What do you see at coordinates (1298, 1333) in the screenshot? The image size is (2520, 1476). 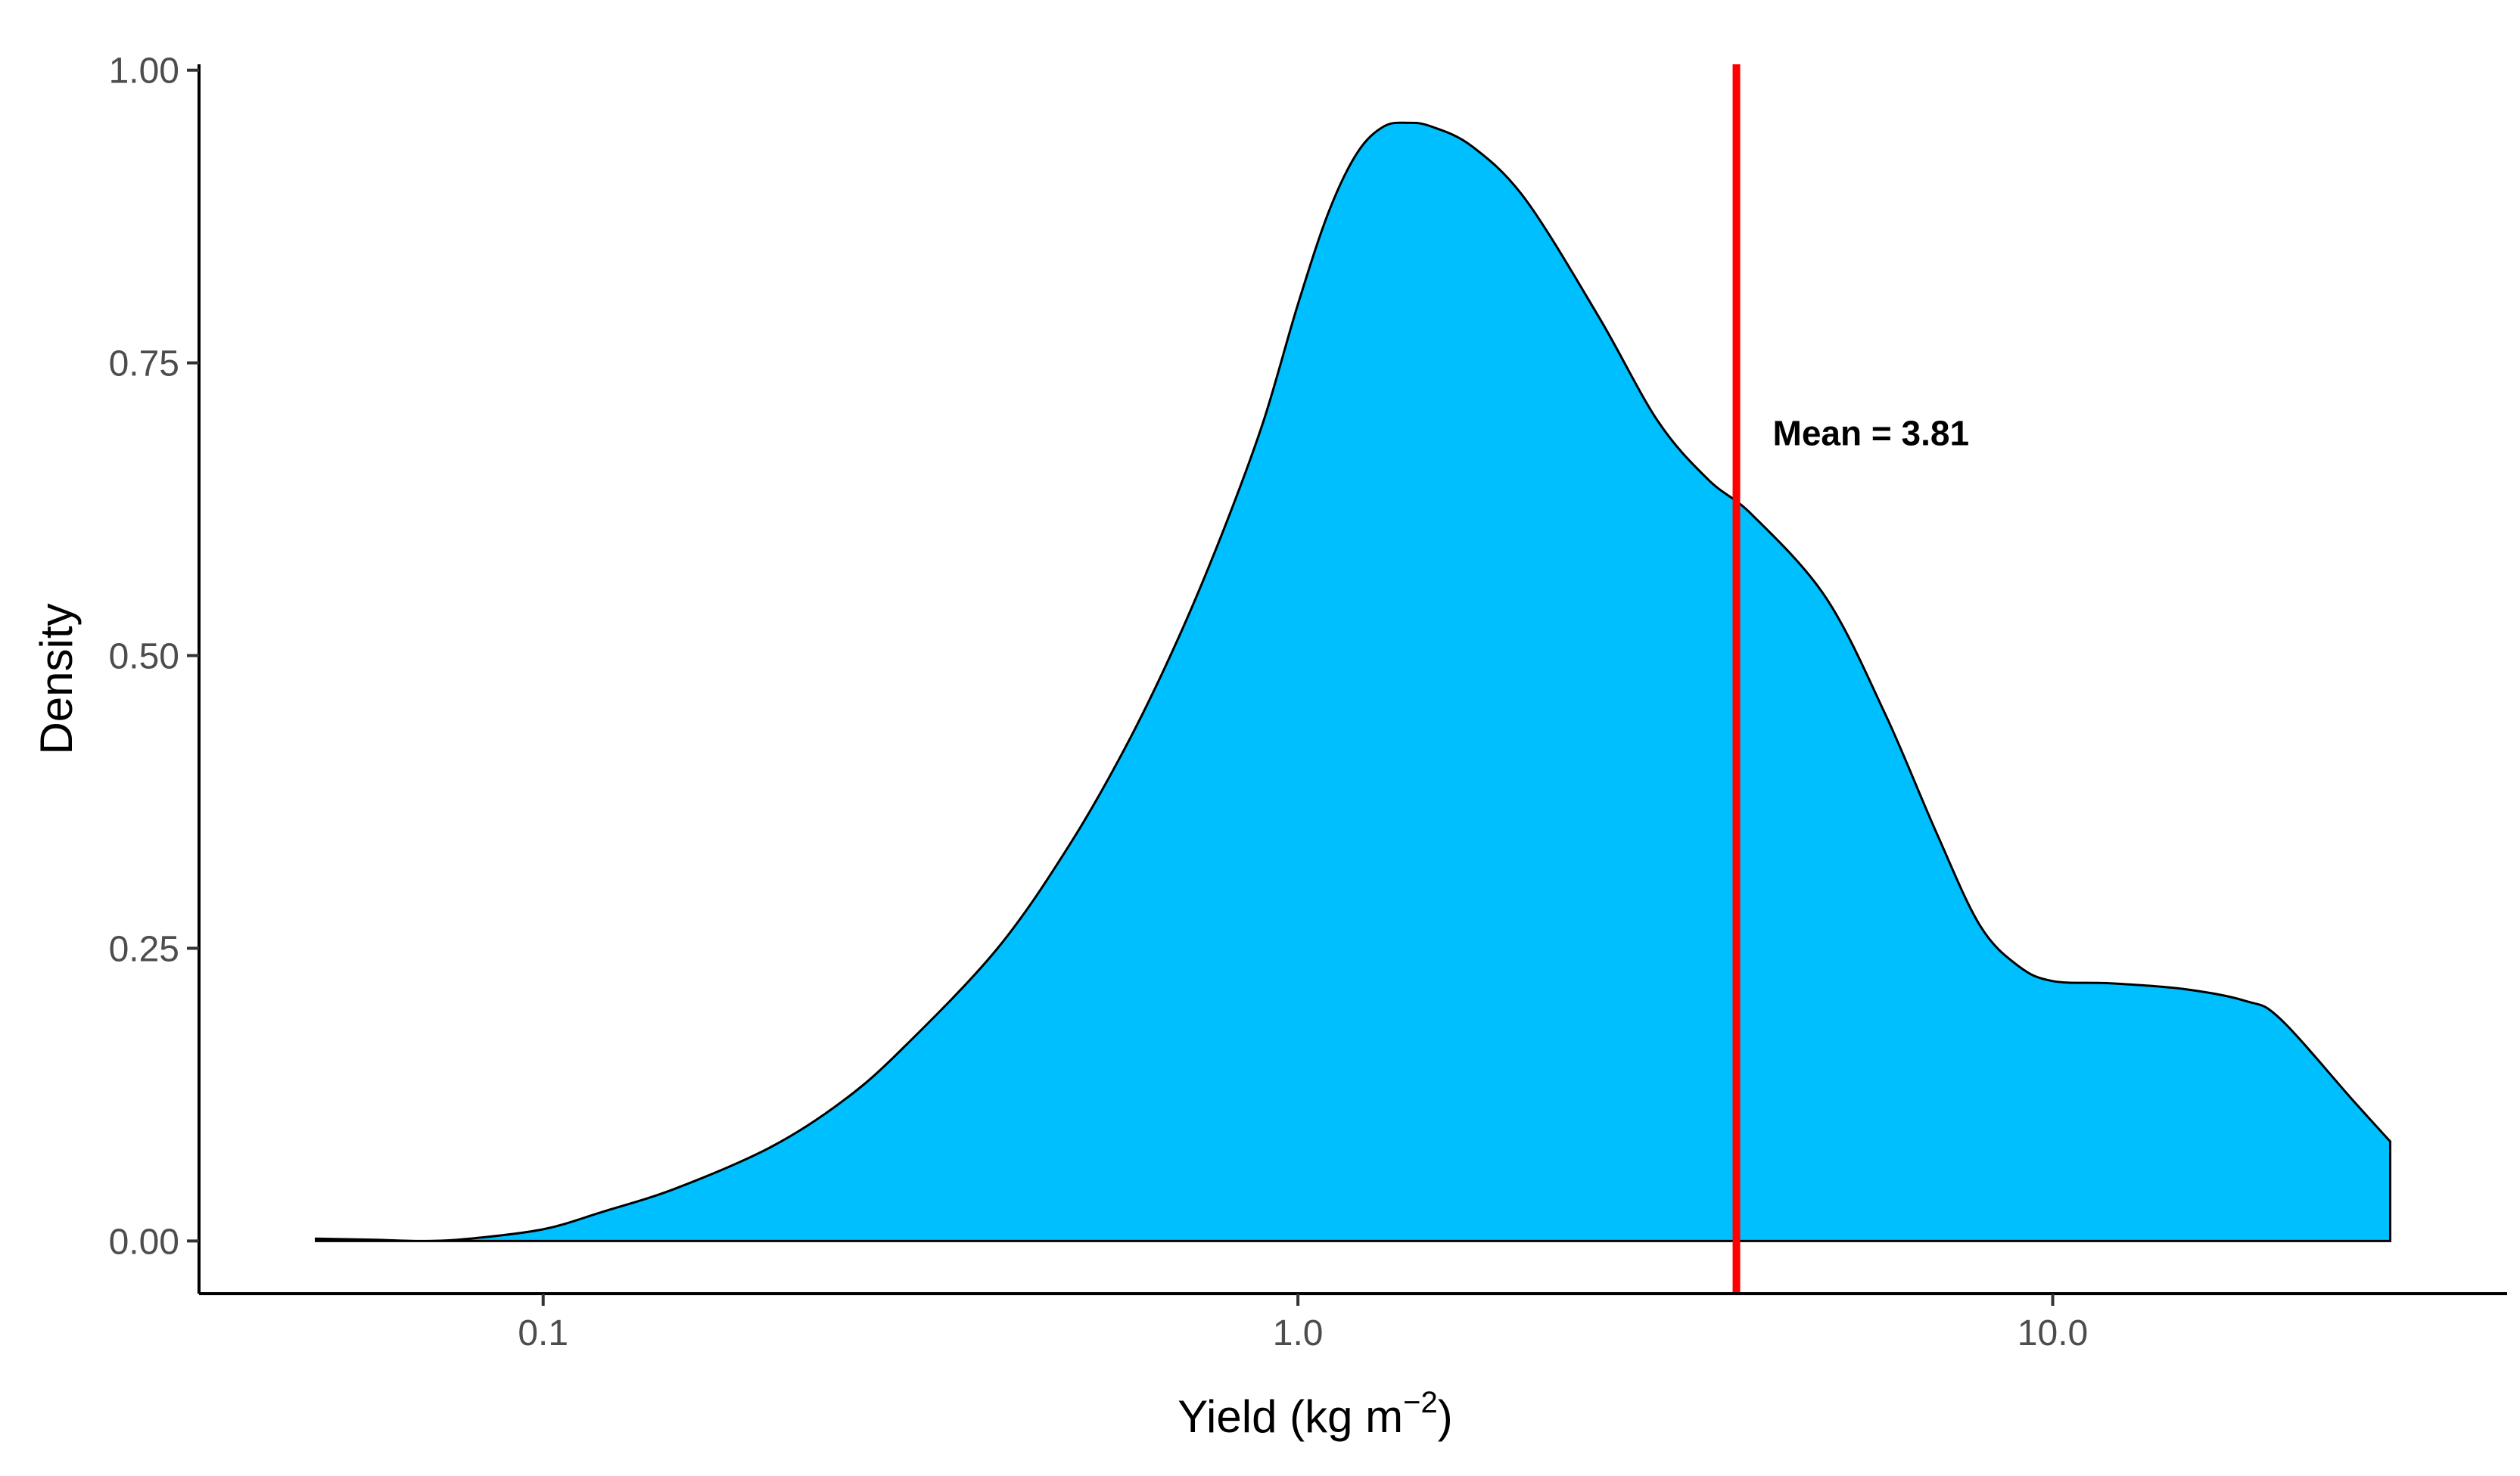 I see `x-tick-label: 1.0` at bounding box center [1298, 1333].